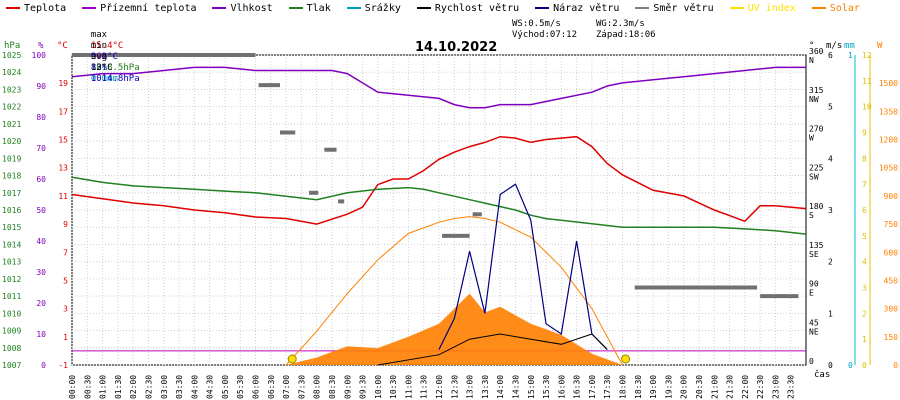 The width and height of the screenshot is (900, 400). Describe the element at coordinates (41, 86) in the screenshot. I see `humidity-tick-label: 90` at that location.